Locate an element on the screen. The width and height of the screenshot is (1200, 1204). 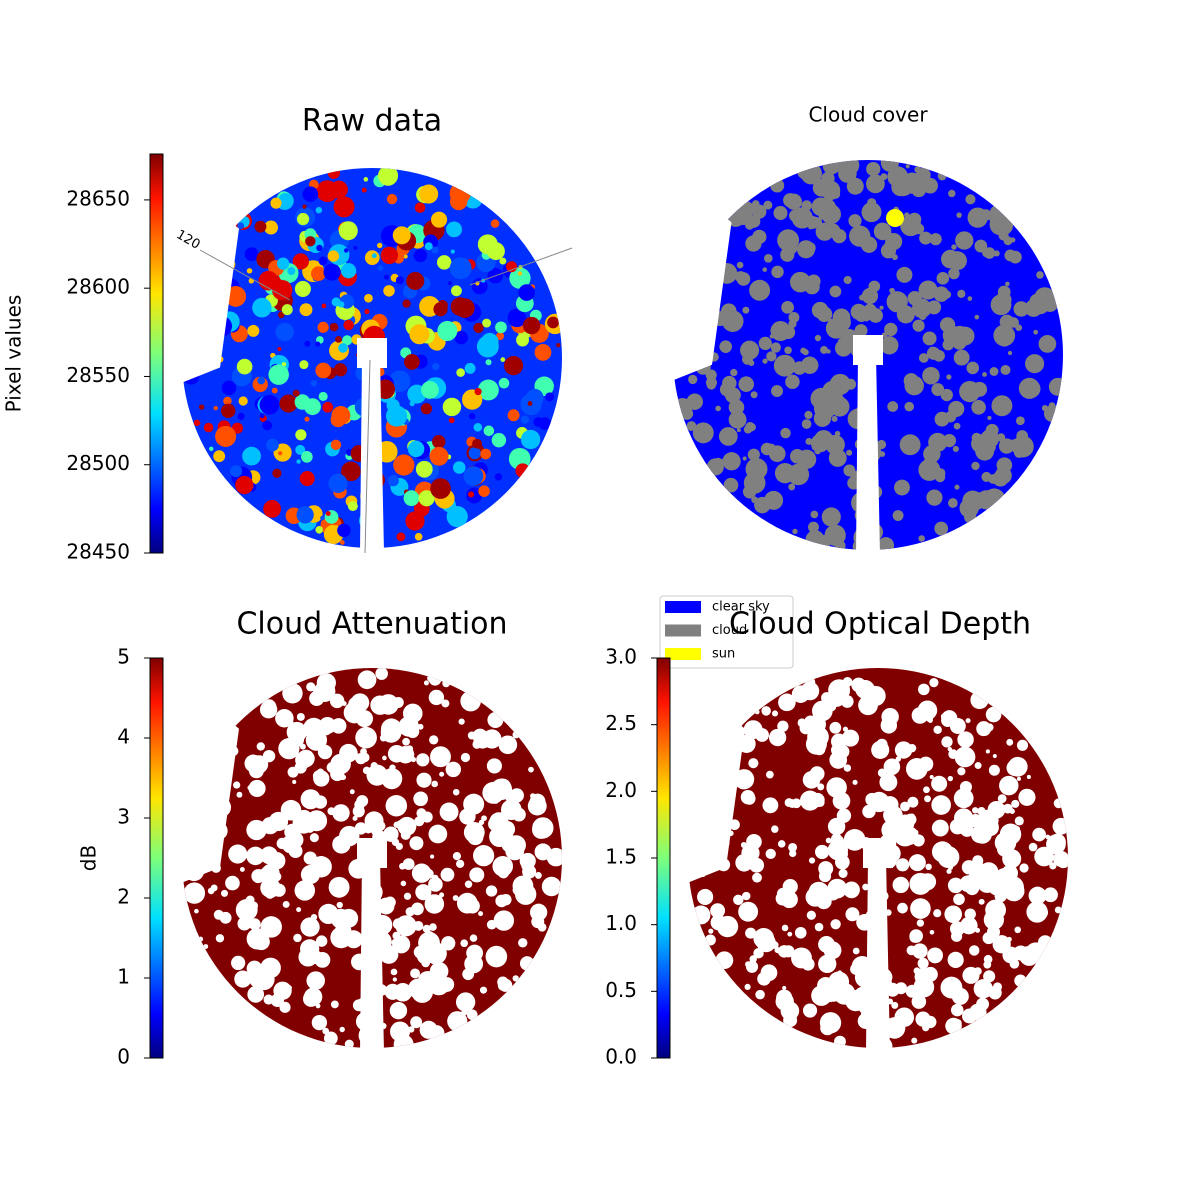
colorbar-tick-label: 2 is located at coordinates (123, 897).